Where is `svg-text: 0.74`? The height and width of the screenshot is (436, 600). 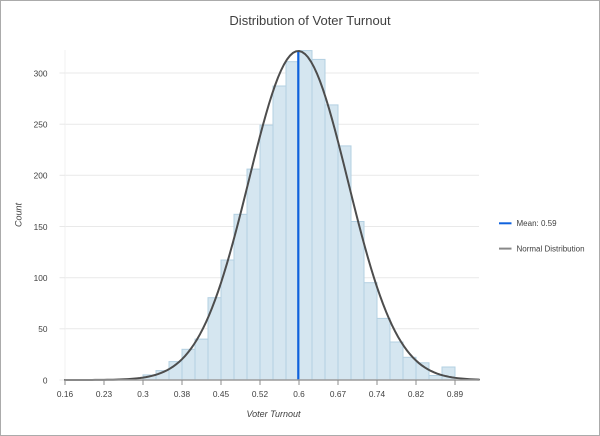 svg-text: 0.74 is located at coordinates (377, 394).